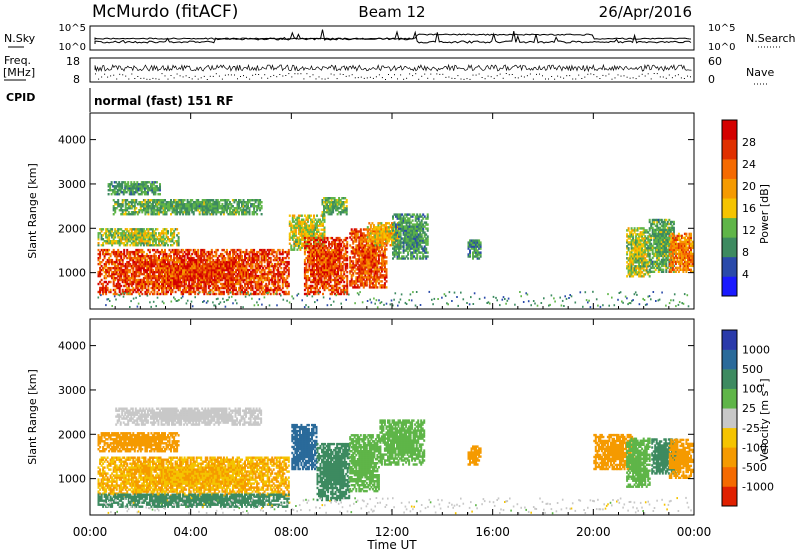 The height and width of the screenshot is (554, 800). I want to click on noise-left-tick-low: 10^0, so click(72, 47).